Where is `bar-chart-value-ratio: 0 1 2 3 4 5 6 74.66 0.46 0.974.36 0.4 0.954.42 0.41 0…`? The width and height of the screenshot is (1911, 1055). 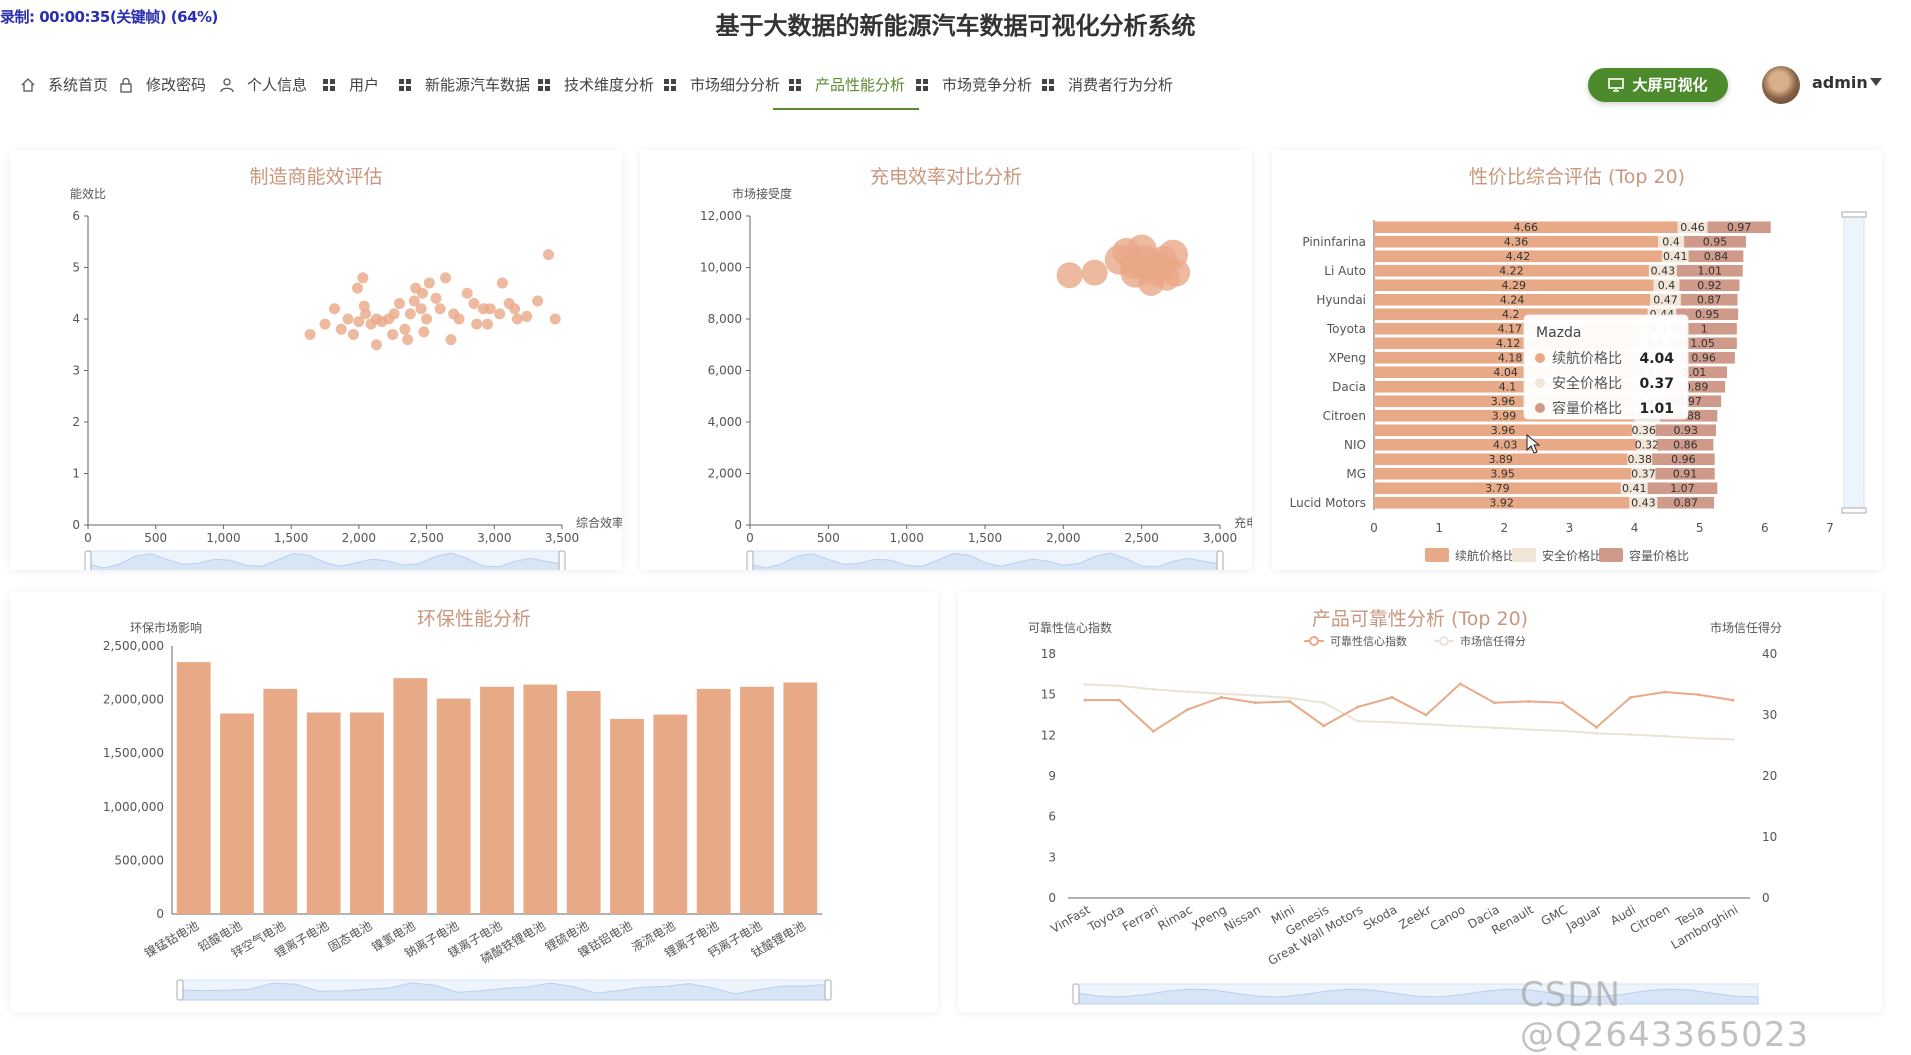
bar-chart-value-ratio: 0 1 2 3 4 5 6 74.66 0.46 0.974.36 0.4 0.954.42 0.41 0… is located at coordinates (1577, 360).